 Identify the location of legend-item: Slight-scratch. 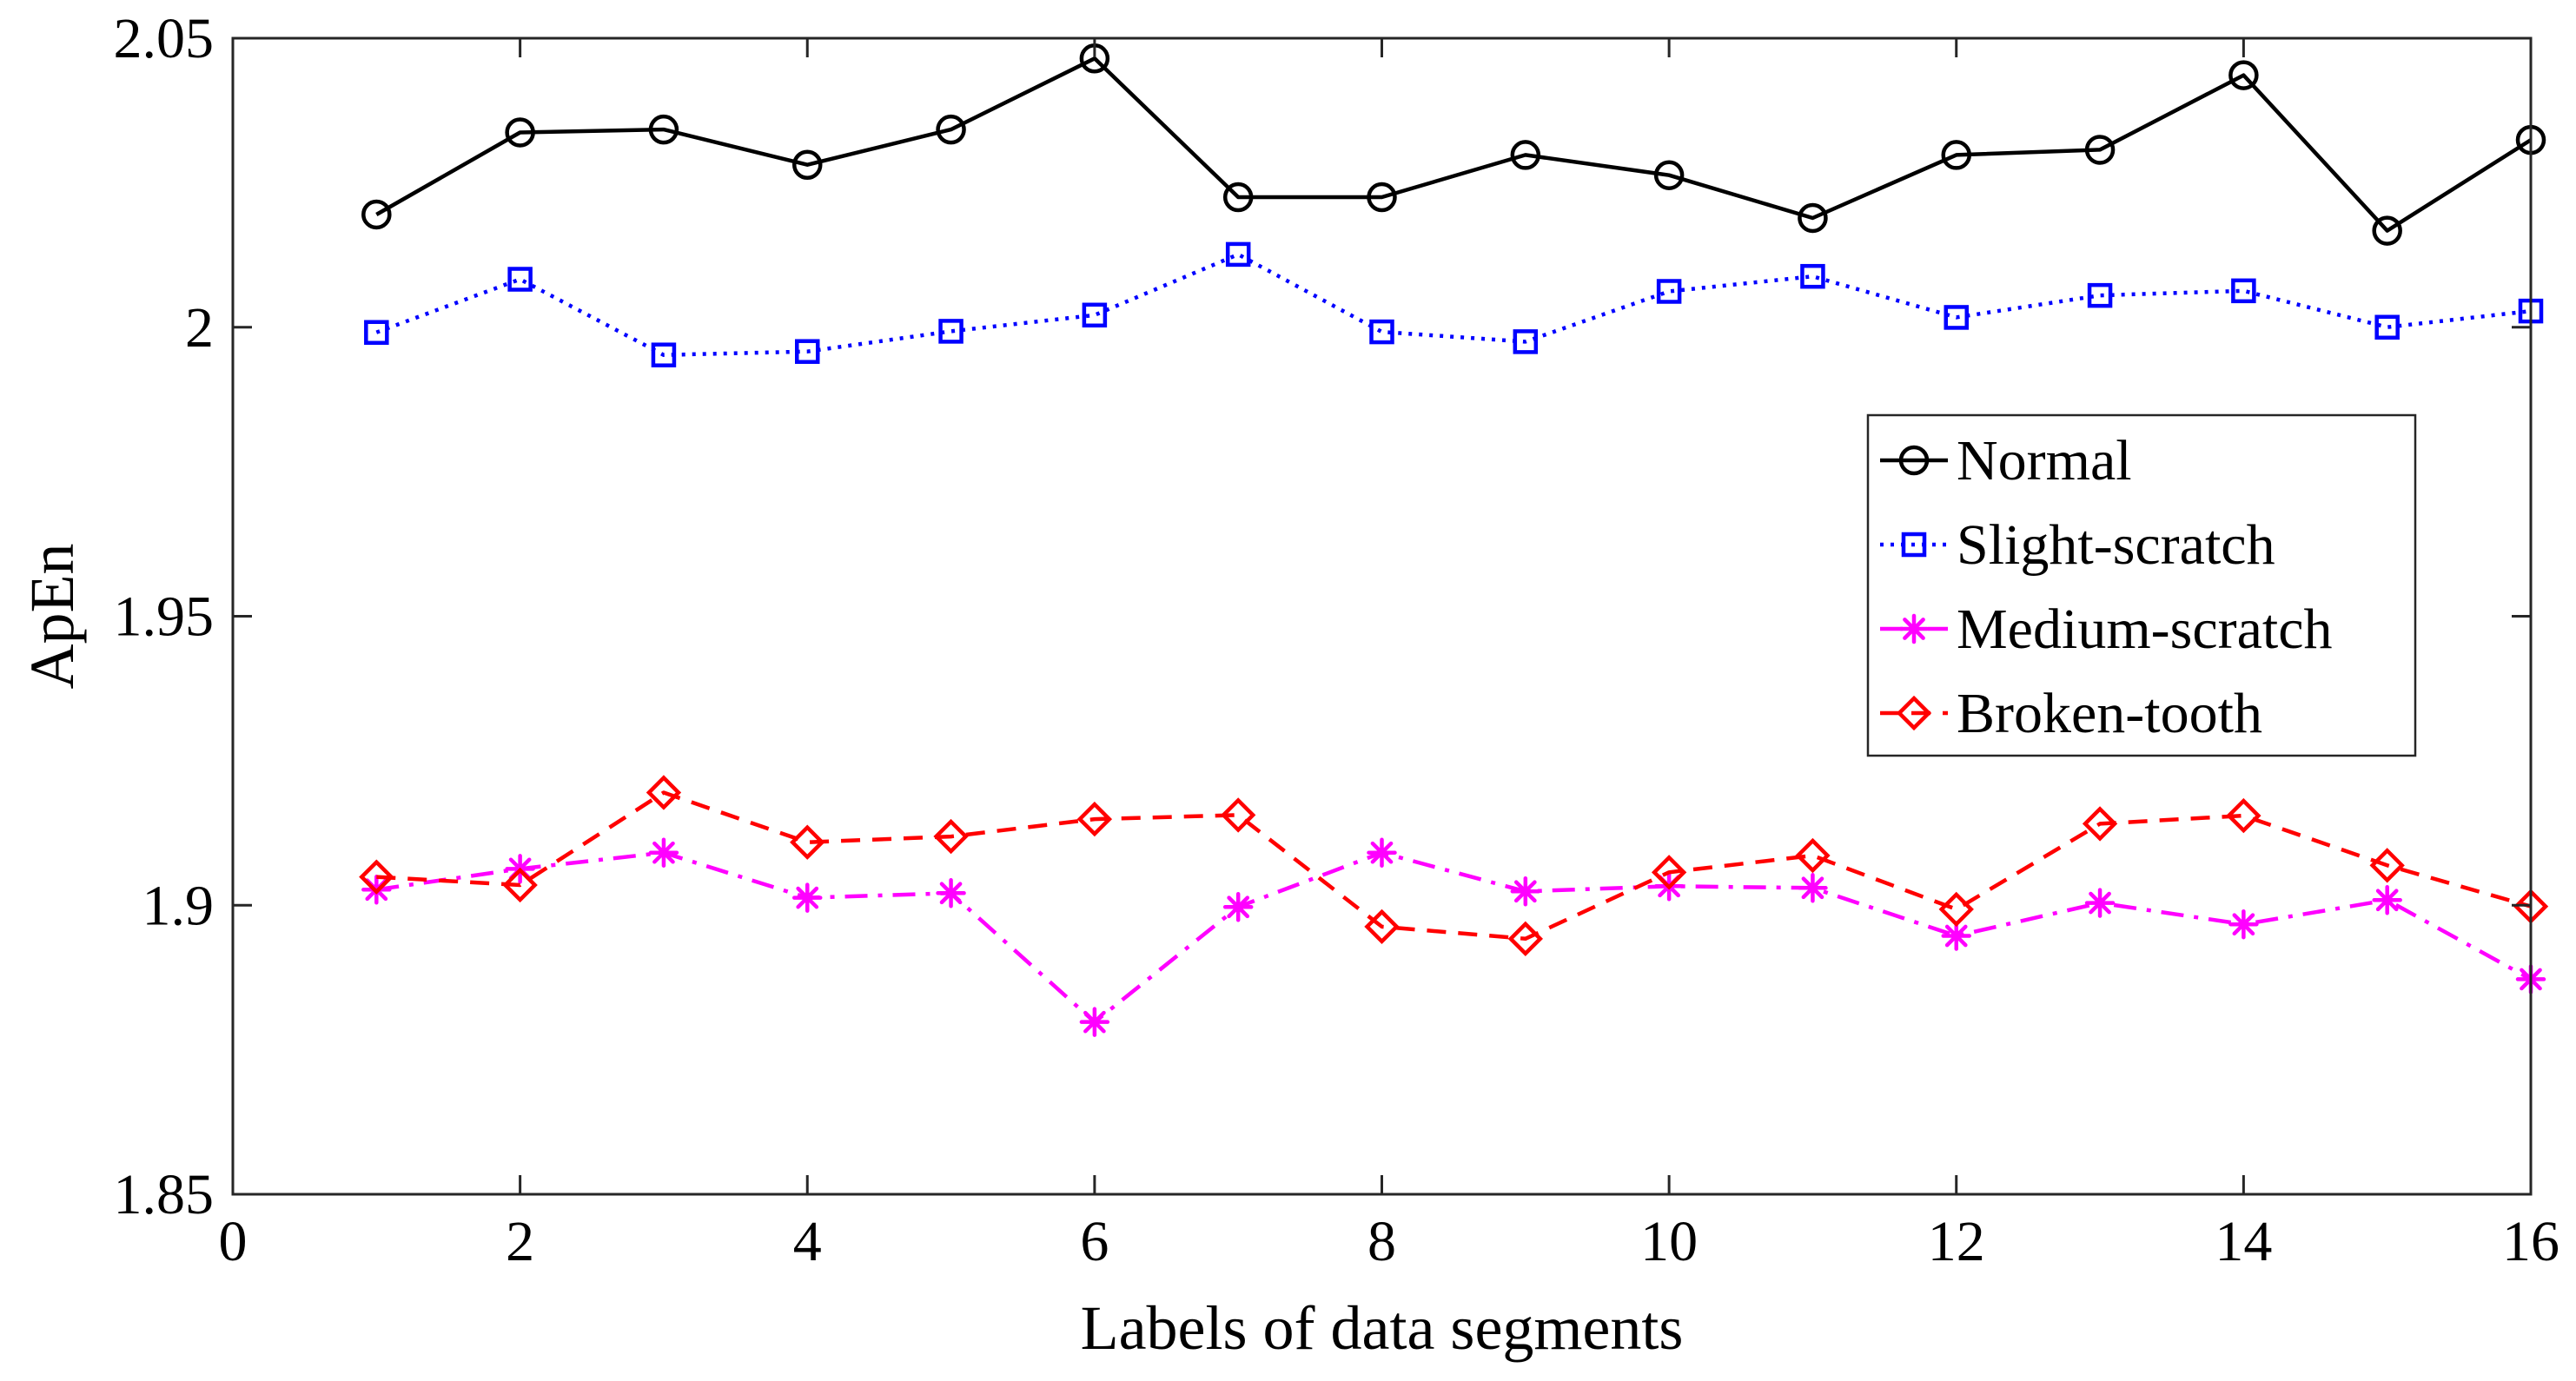
(2077, 545).